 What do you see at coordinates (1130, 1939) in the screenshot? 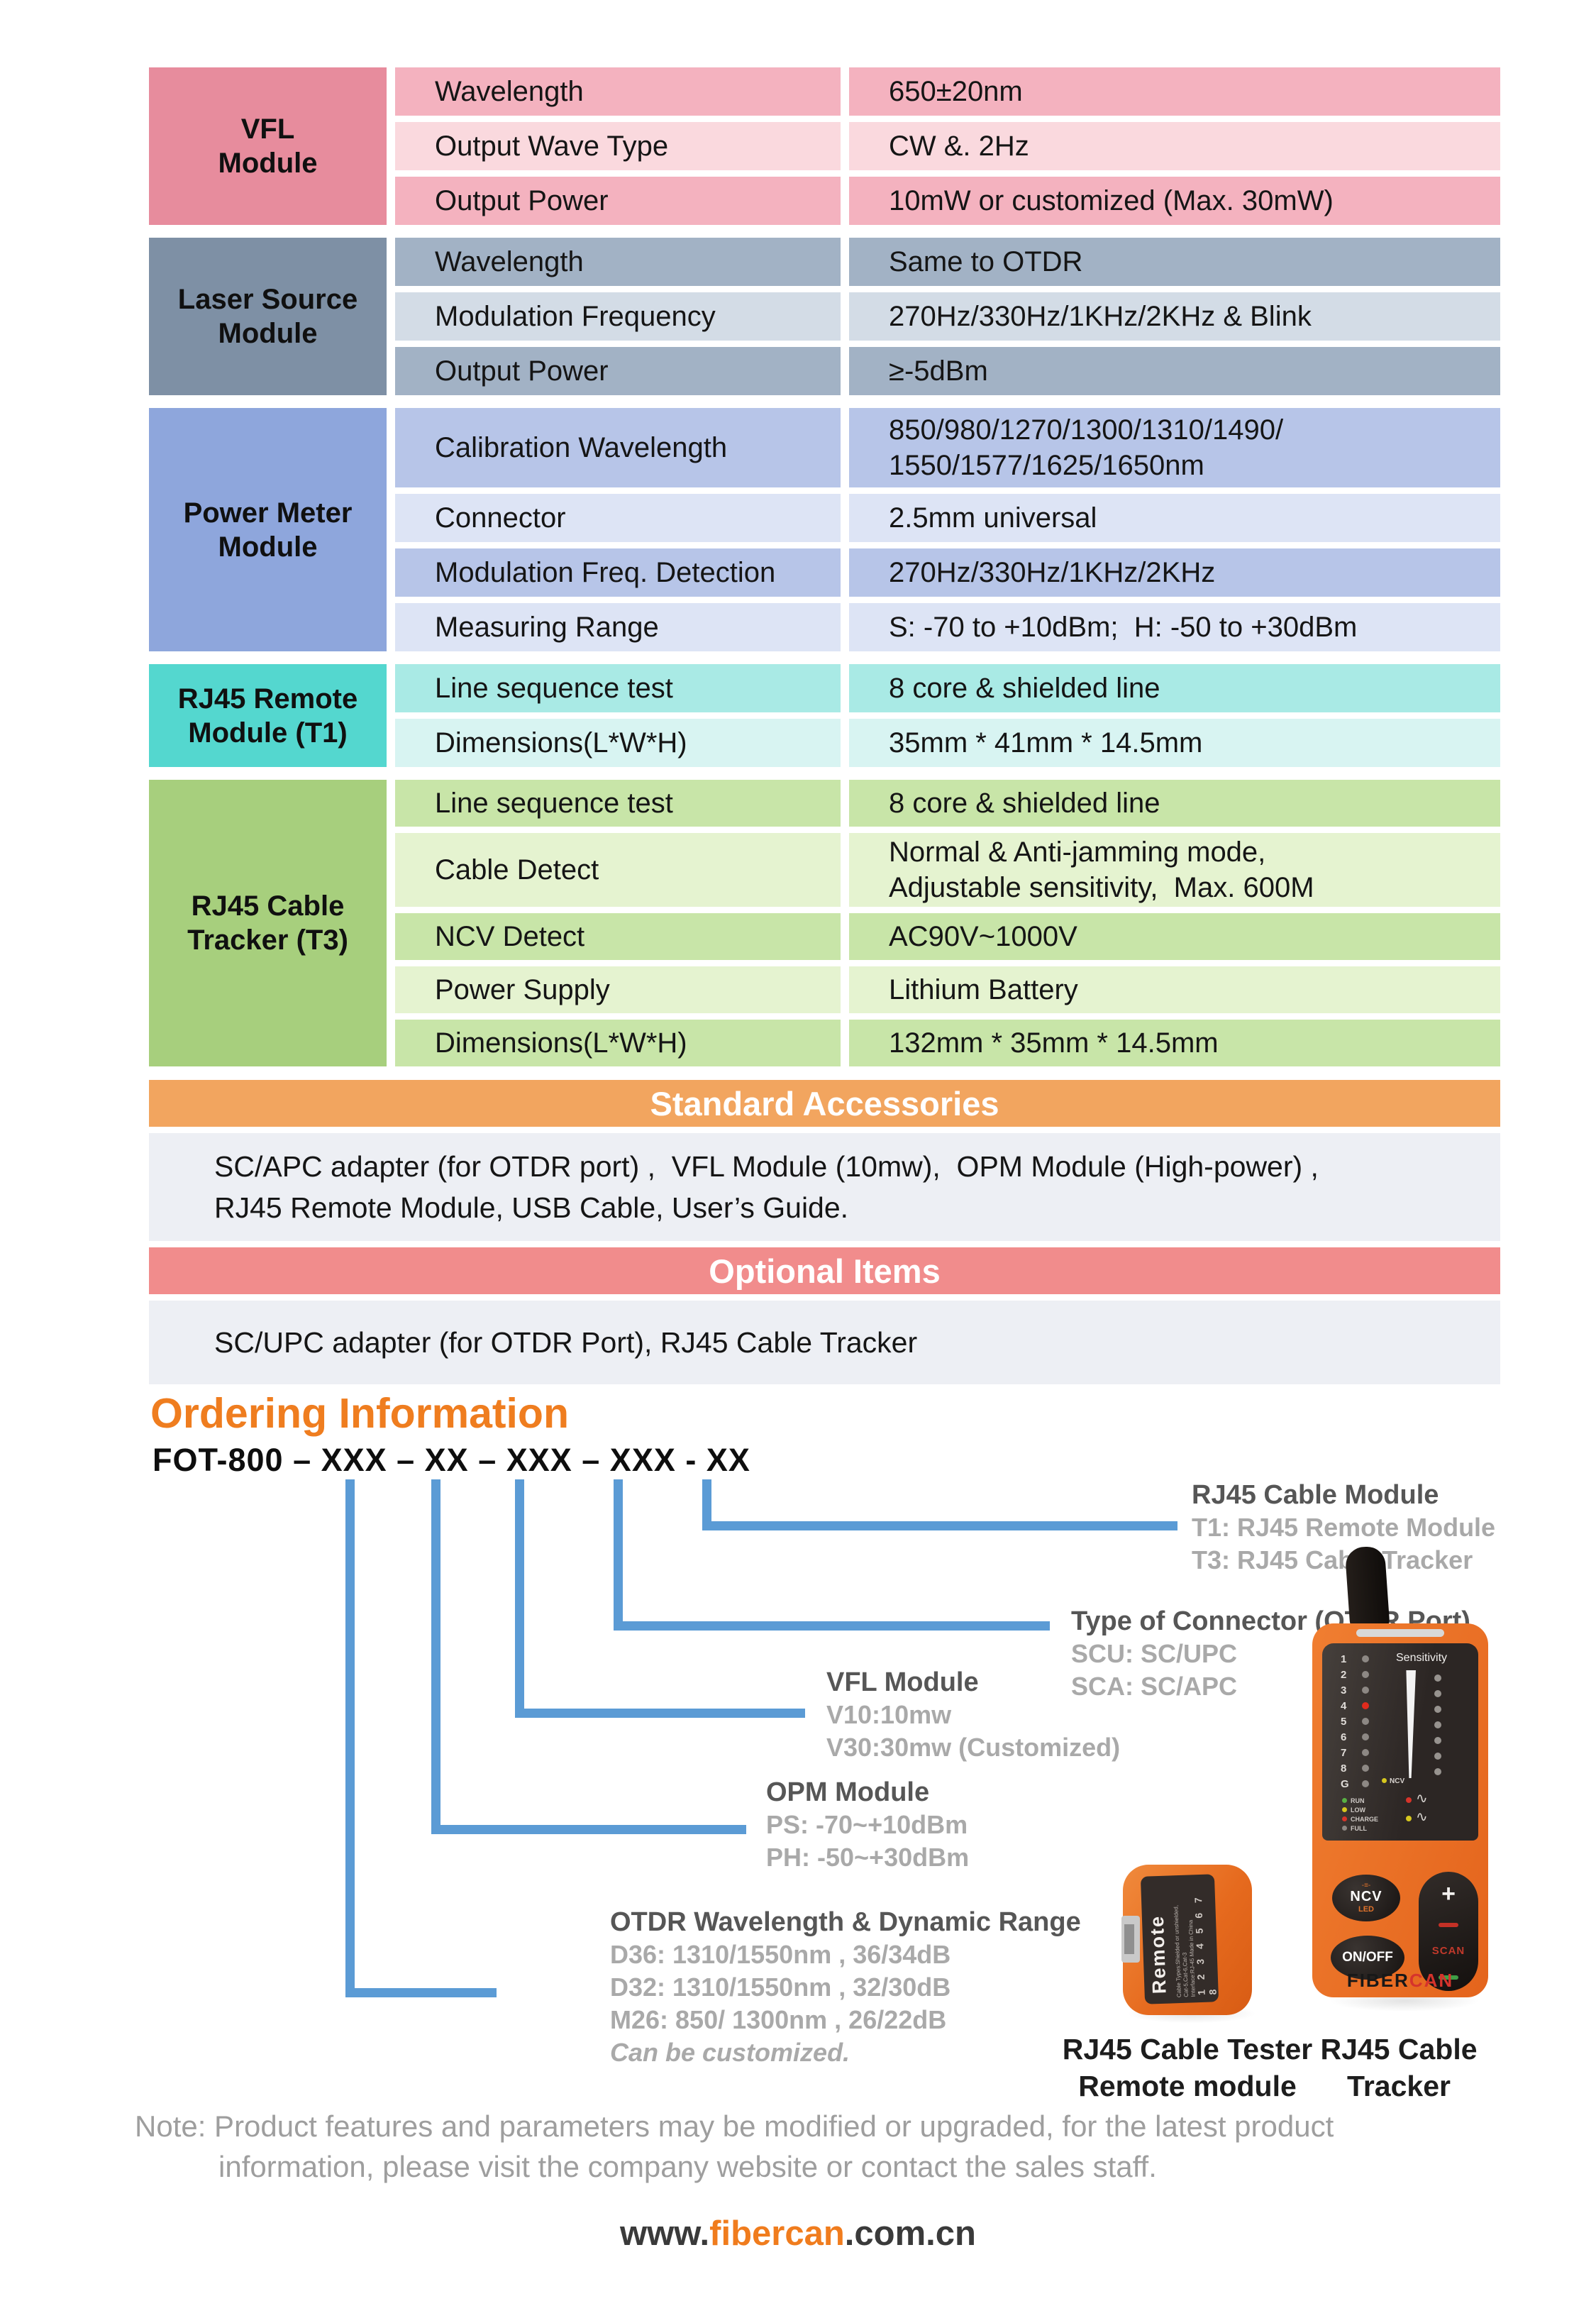
I see `rj45-port-icon` at bounding box center [1130, 1939].